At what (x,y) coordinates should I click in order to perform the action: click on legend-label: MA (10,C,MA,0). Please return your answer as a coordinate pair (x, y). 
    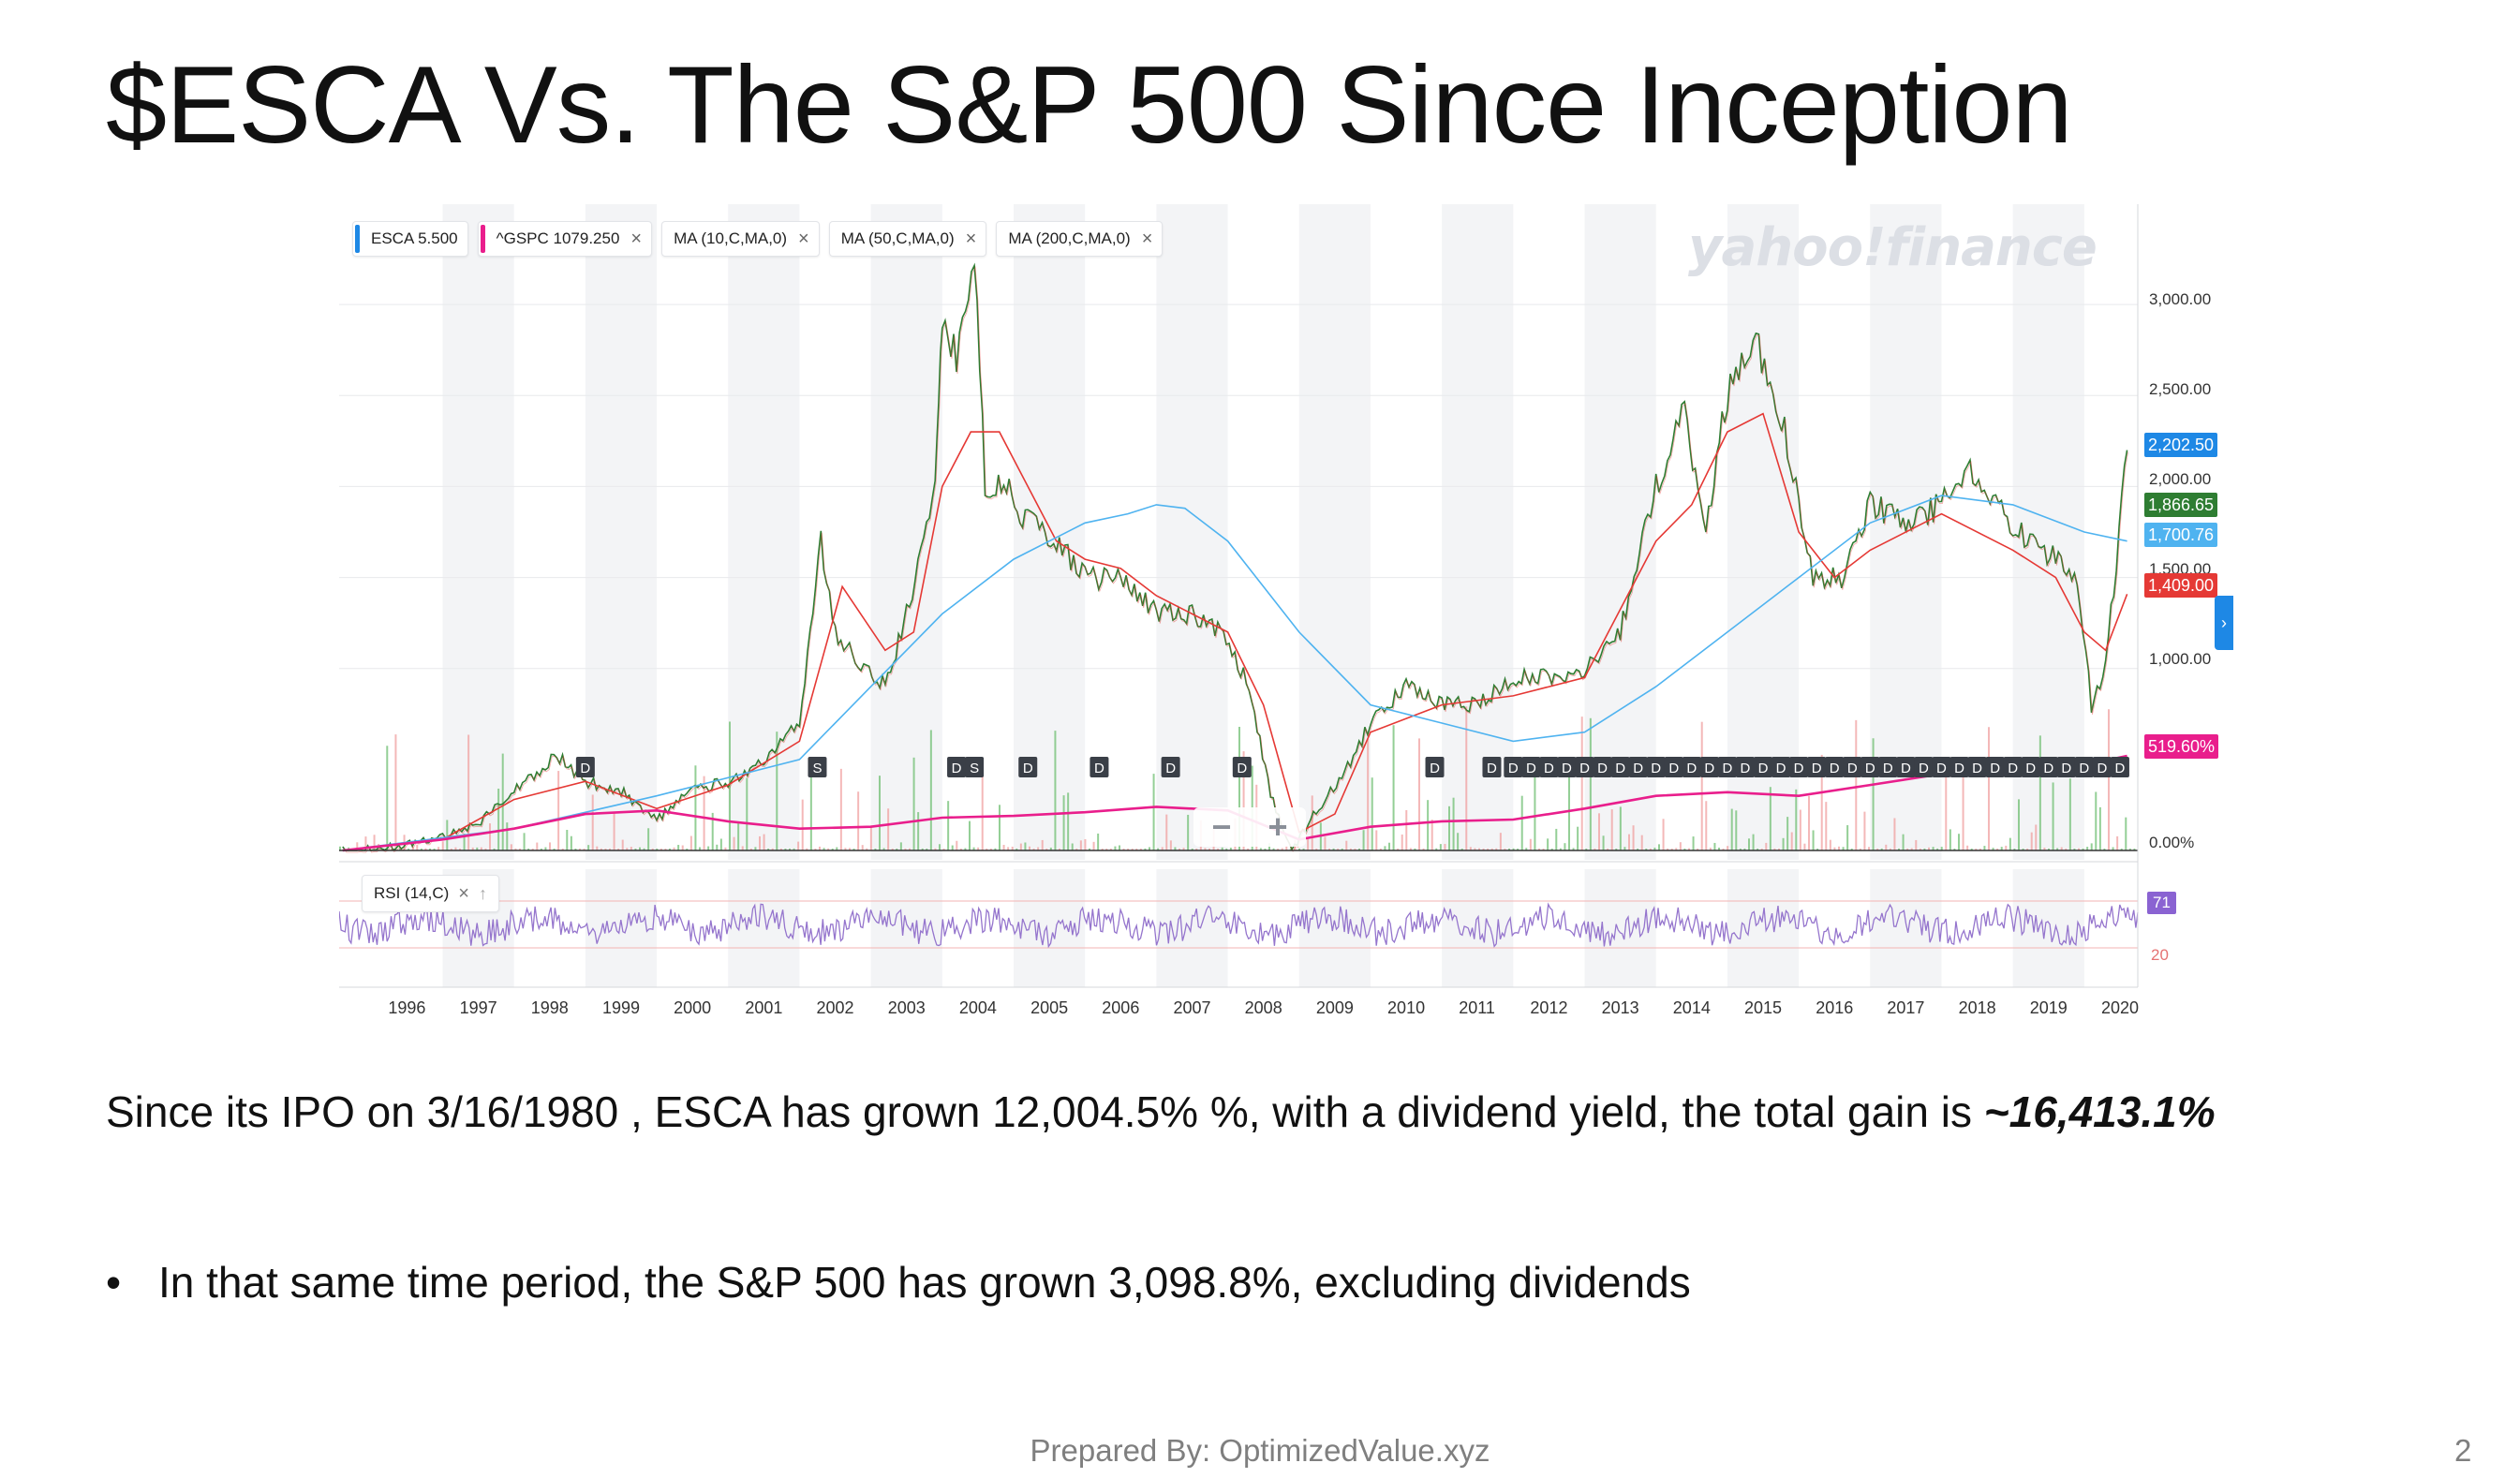
    Looking at the image, I should click on (731, 238).